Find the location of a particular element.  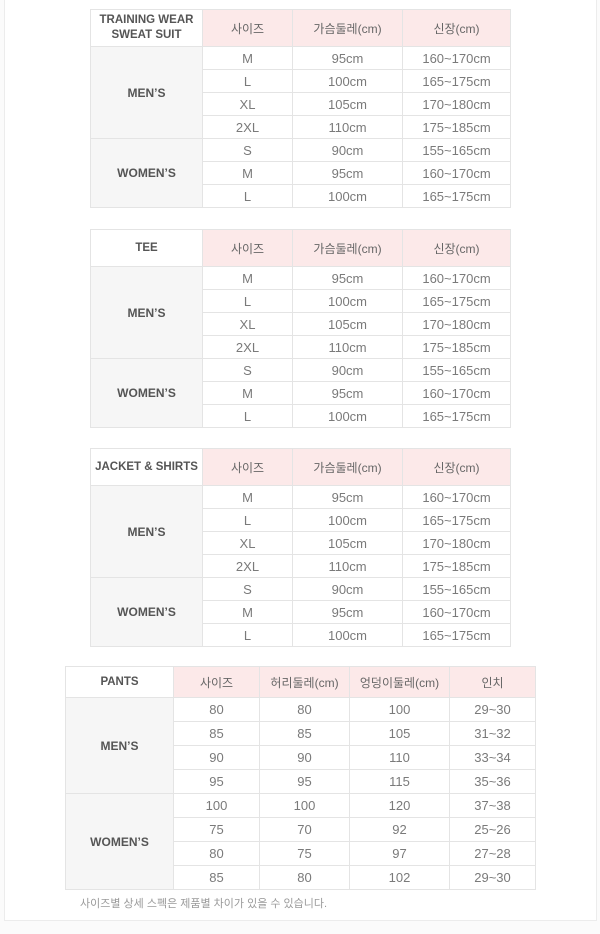

table-cell: 31~32 is located at coordinates (492, 733).